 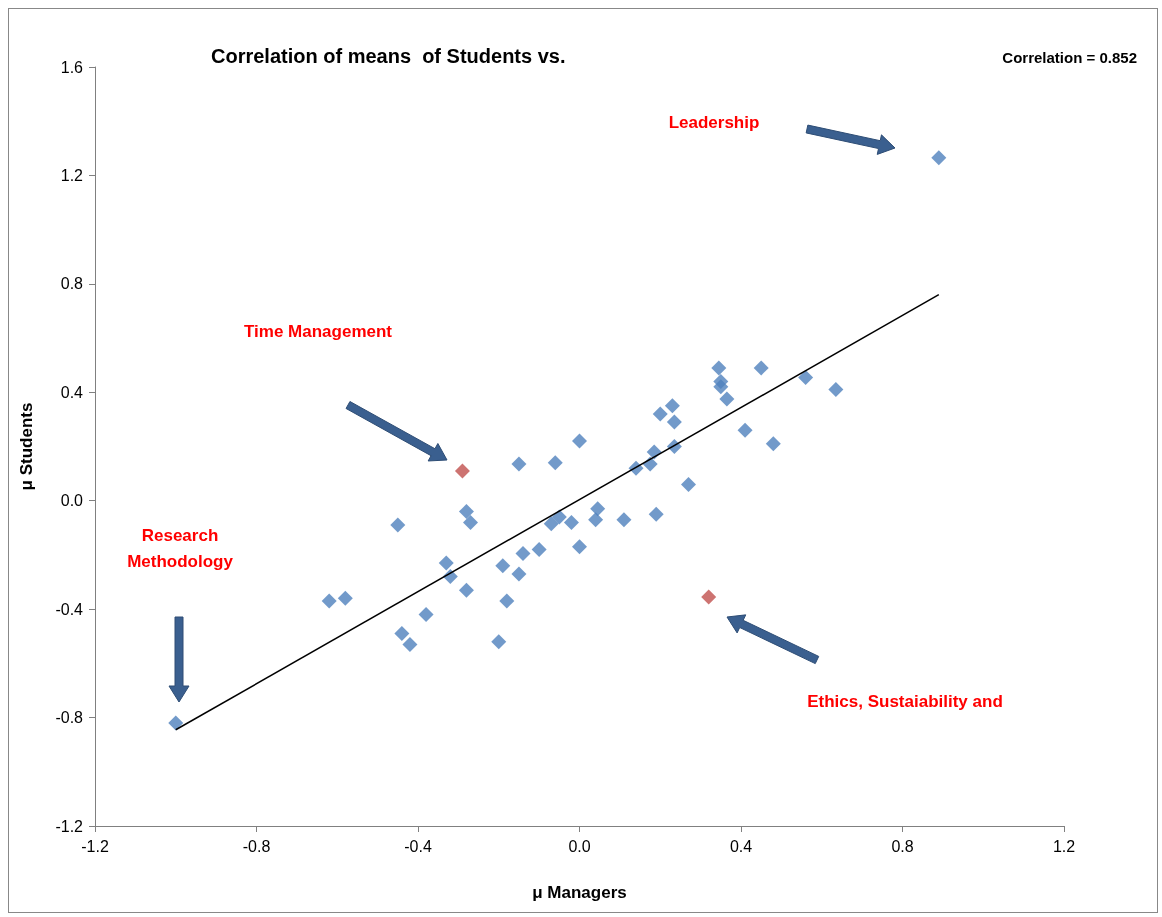 What do you see at coordinates (72, 67) in the screenshot?
I see `y-tick-label: 1.6` at bounding box center [72, 67].